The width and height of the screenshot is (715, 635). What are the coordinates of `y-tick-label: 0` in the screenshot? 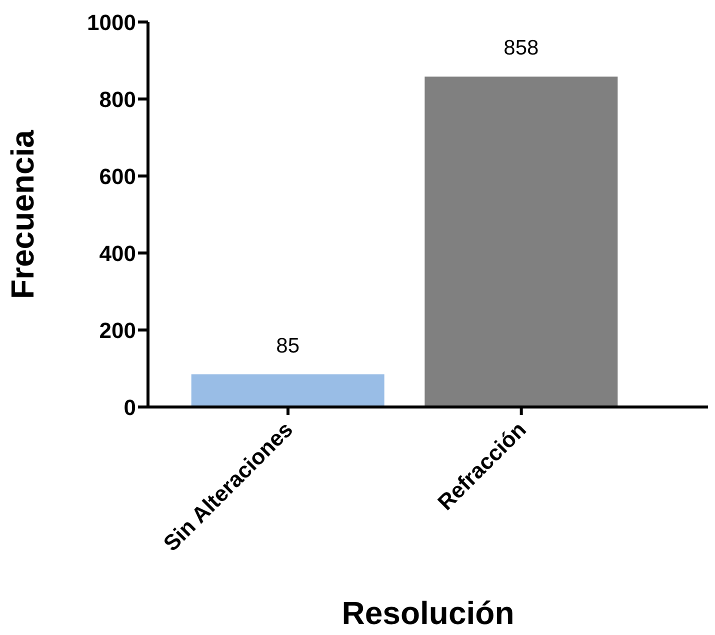 It's located at (130, 407).